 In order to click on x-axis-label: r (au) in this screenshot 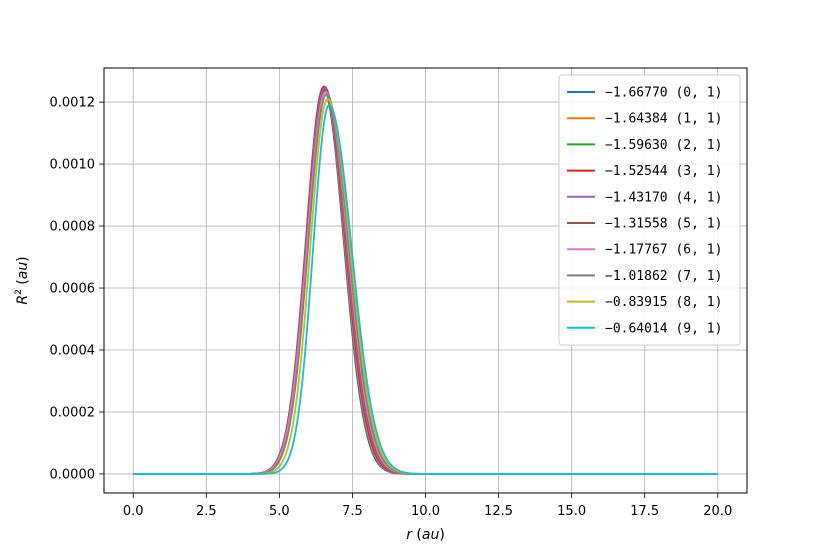, I will do `click(425, 535)`.